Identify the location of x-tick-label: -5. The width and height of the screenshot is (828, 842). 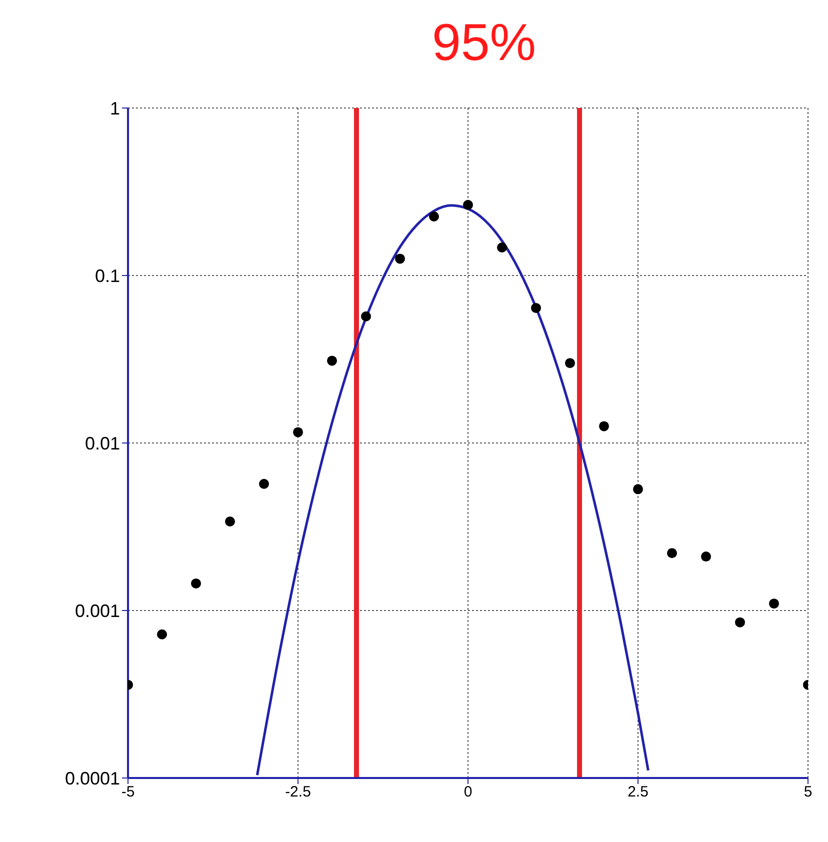
(128, 792).